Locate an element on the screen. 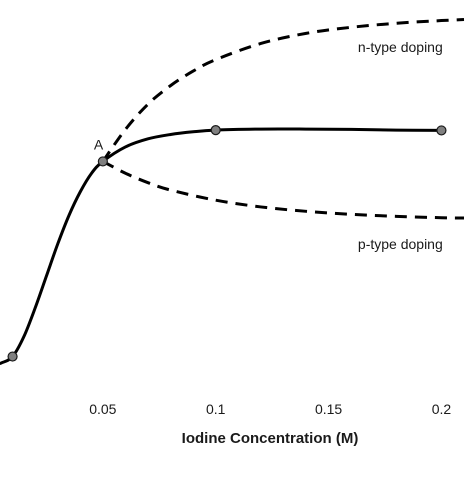  x-tick-layer: 0.05 0.1 0.15 0.2 is located at coordinates (270, 409).